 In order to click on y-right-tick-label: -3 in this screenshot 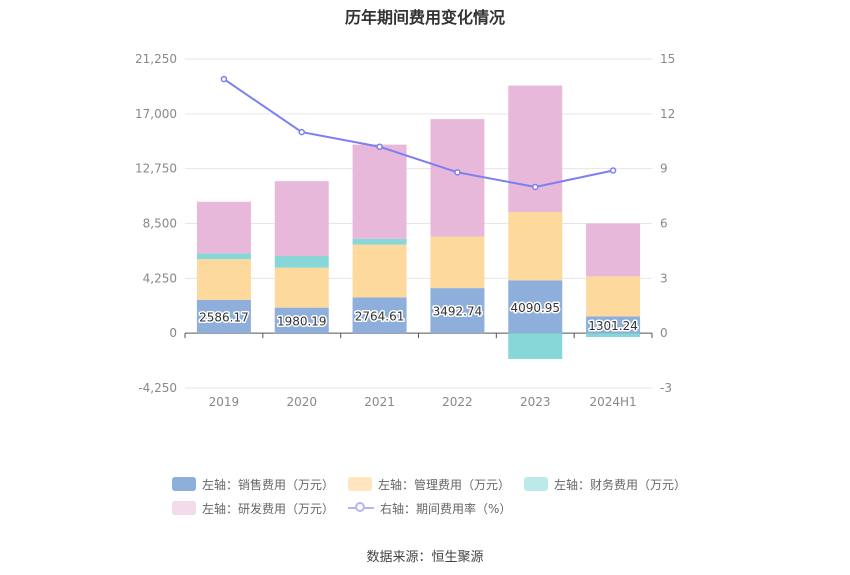, I will do `click(666, 388)`.